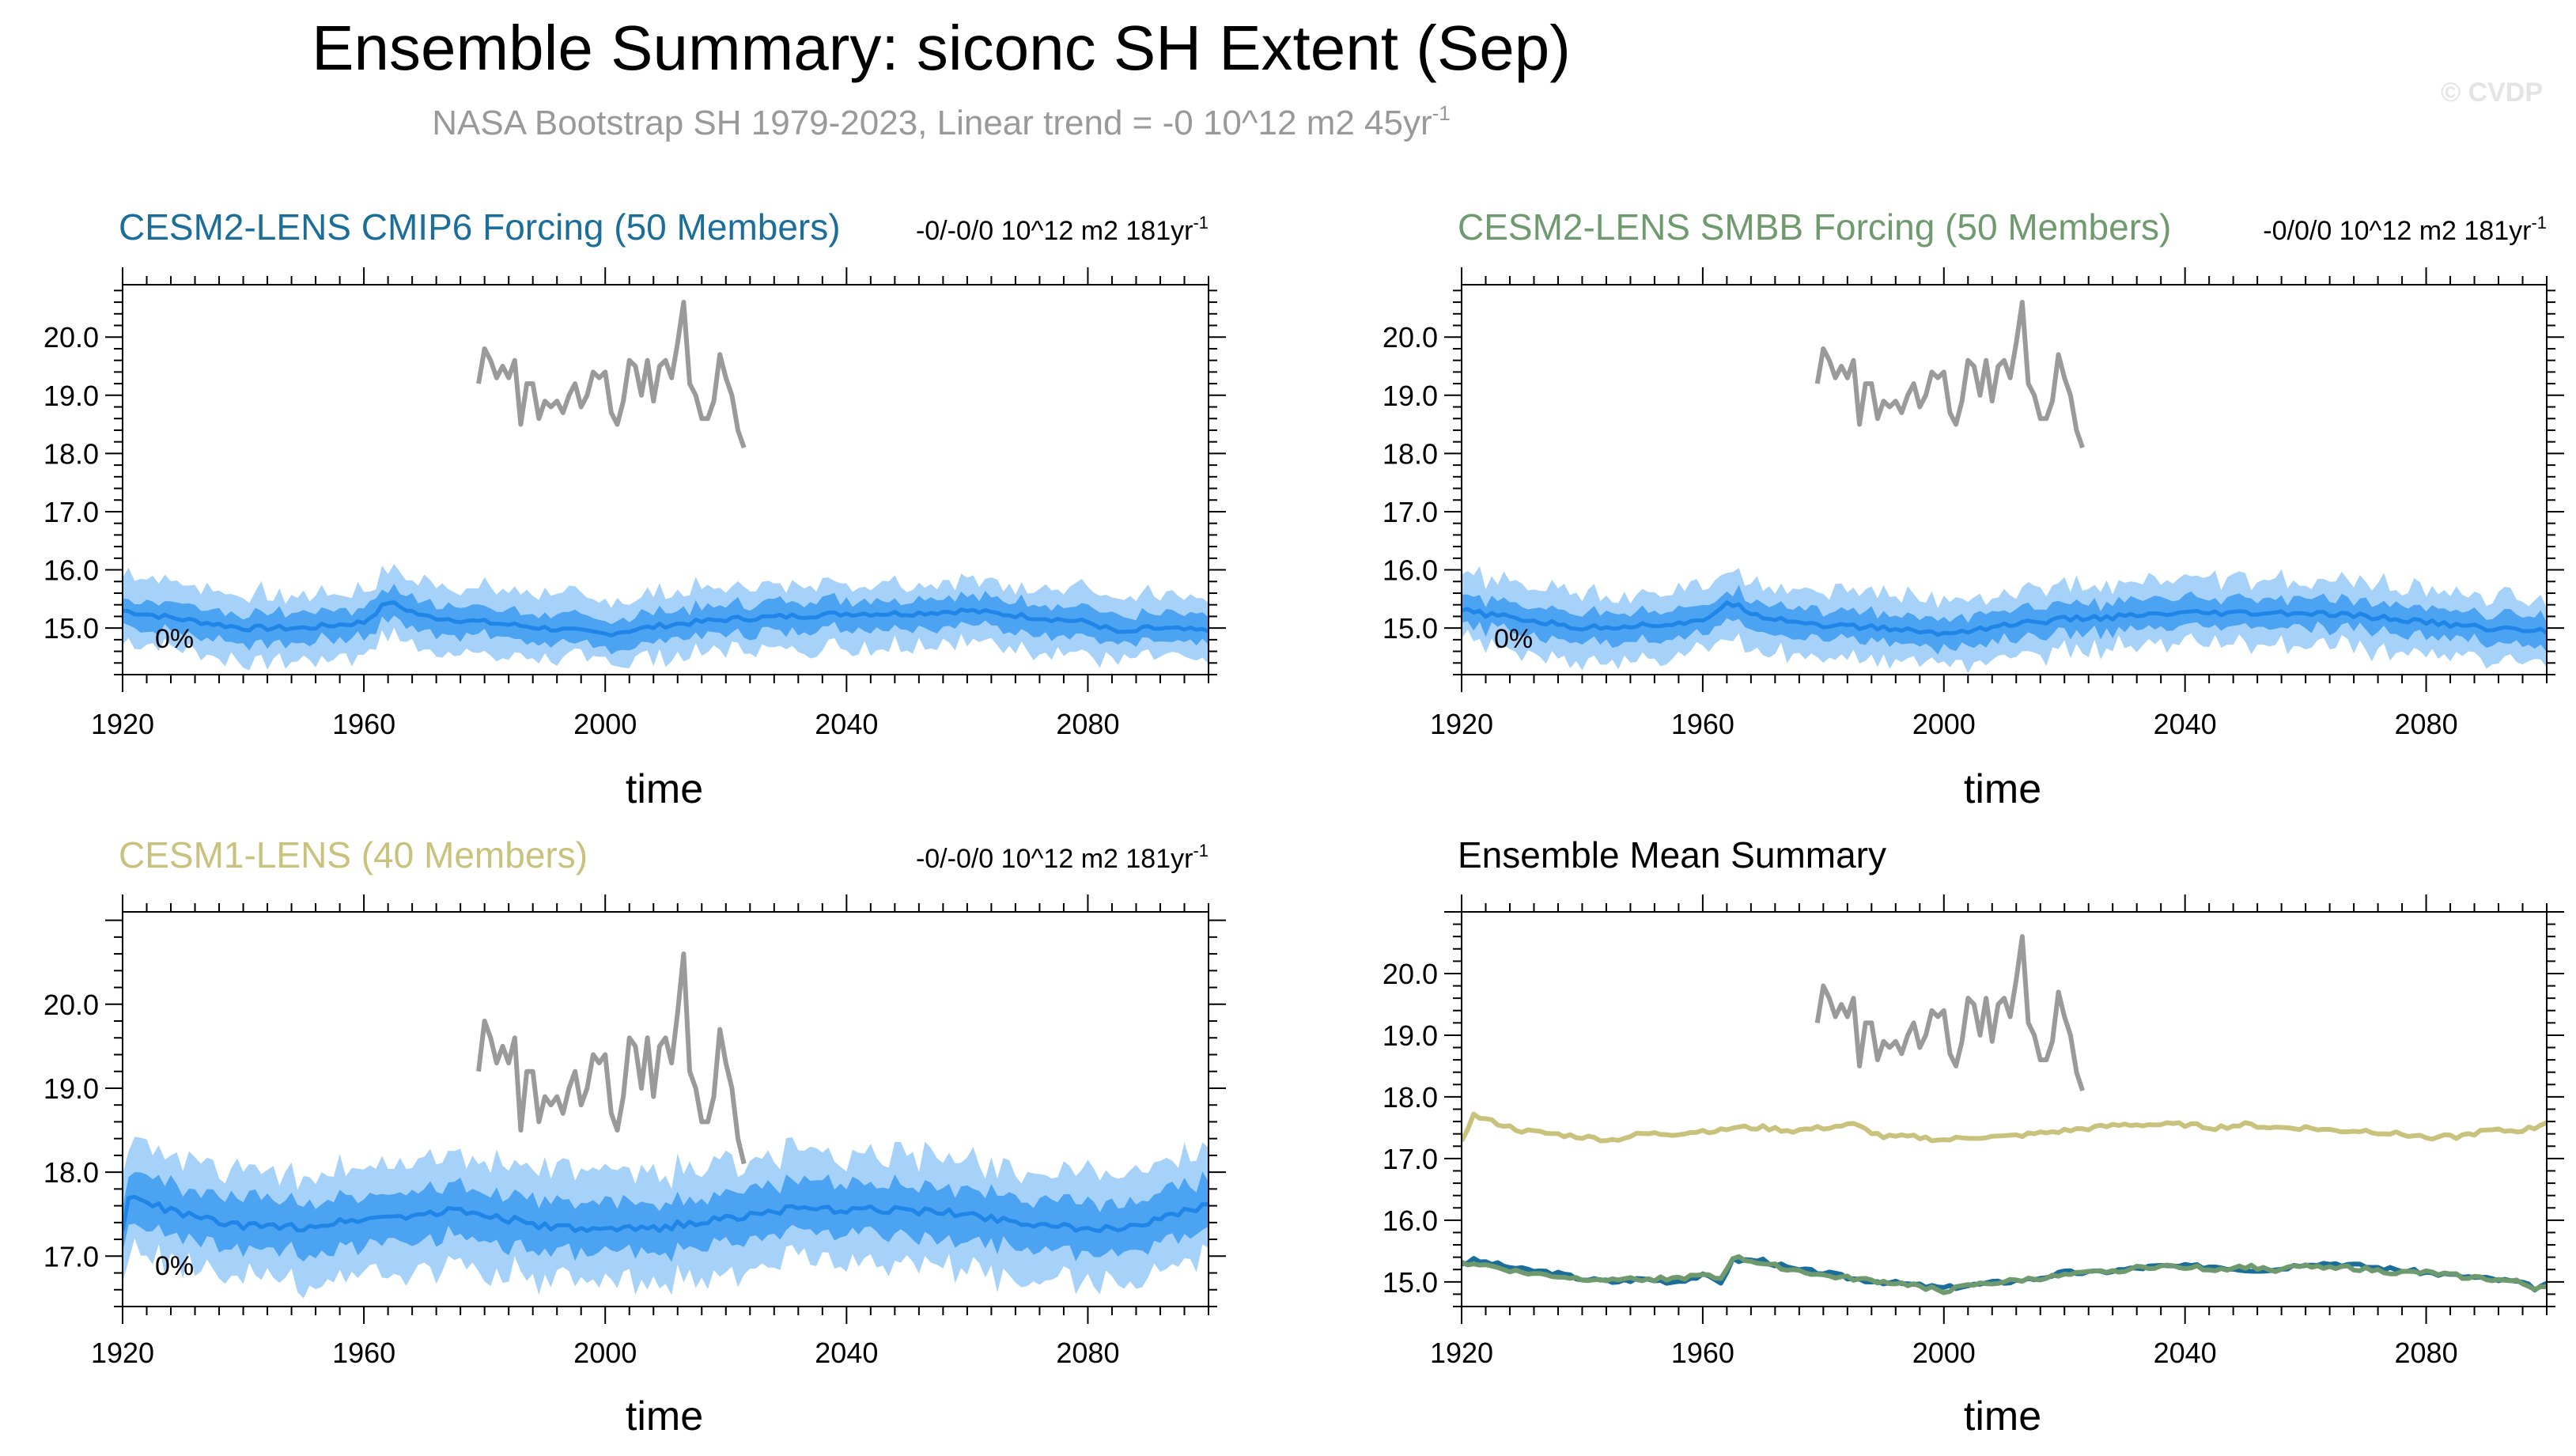  Describe the element at coordinates (1442, 113) in the screenshot. I see `subtitle-superscript: -1` at that location.